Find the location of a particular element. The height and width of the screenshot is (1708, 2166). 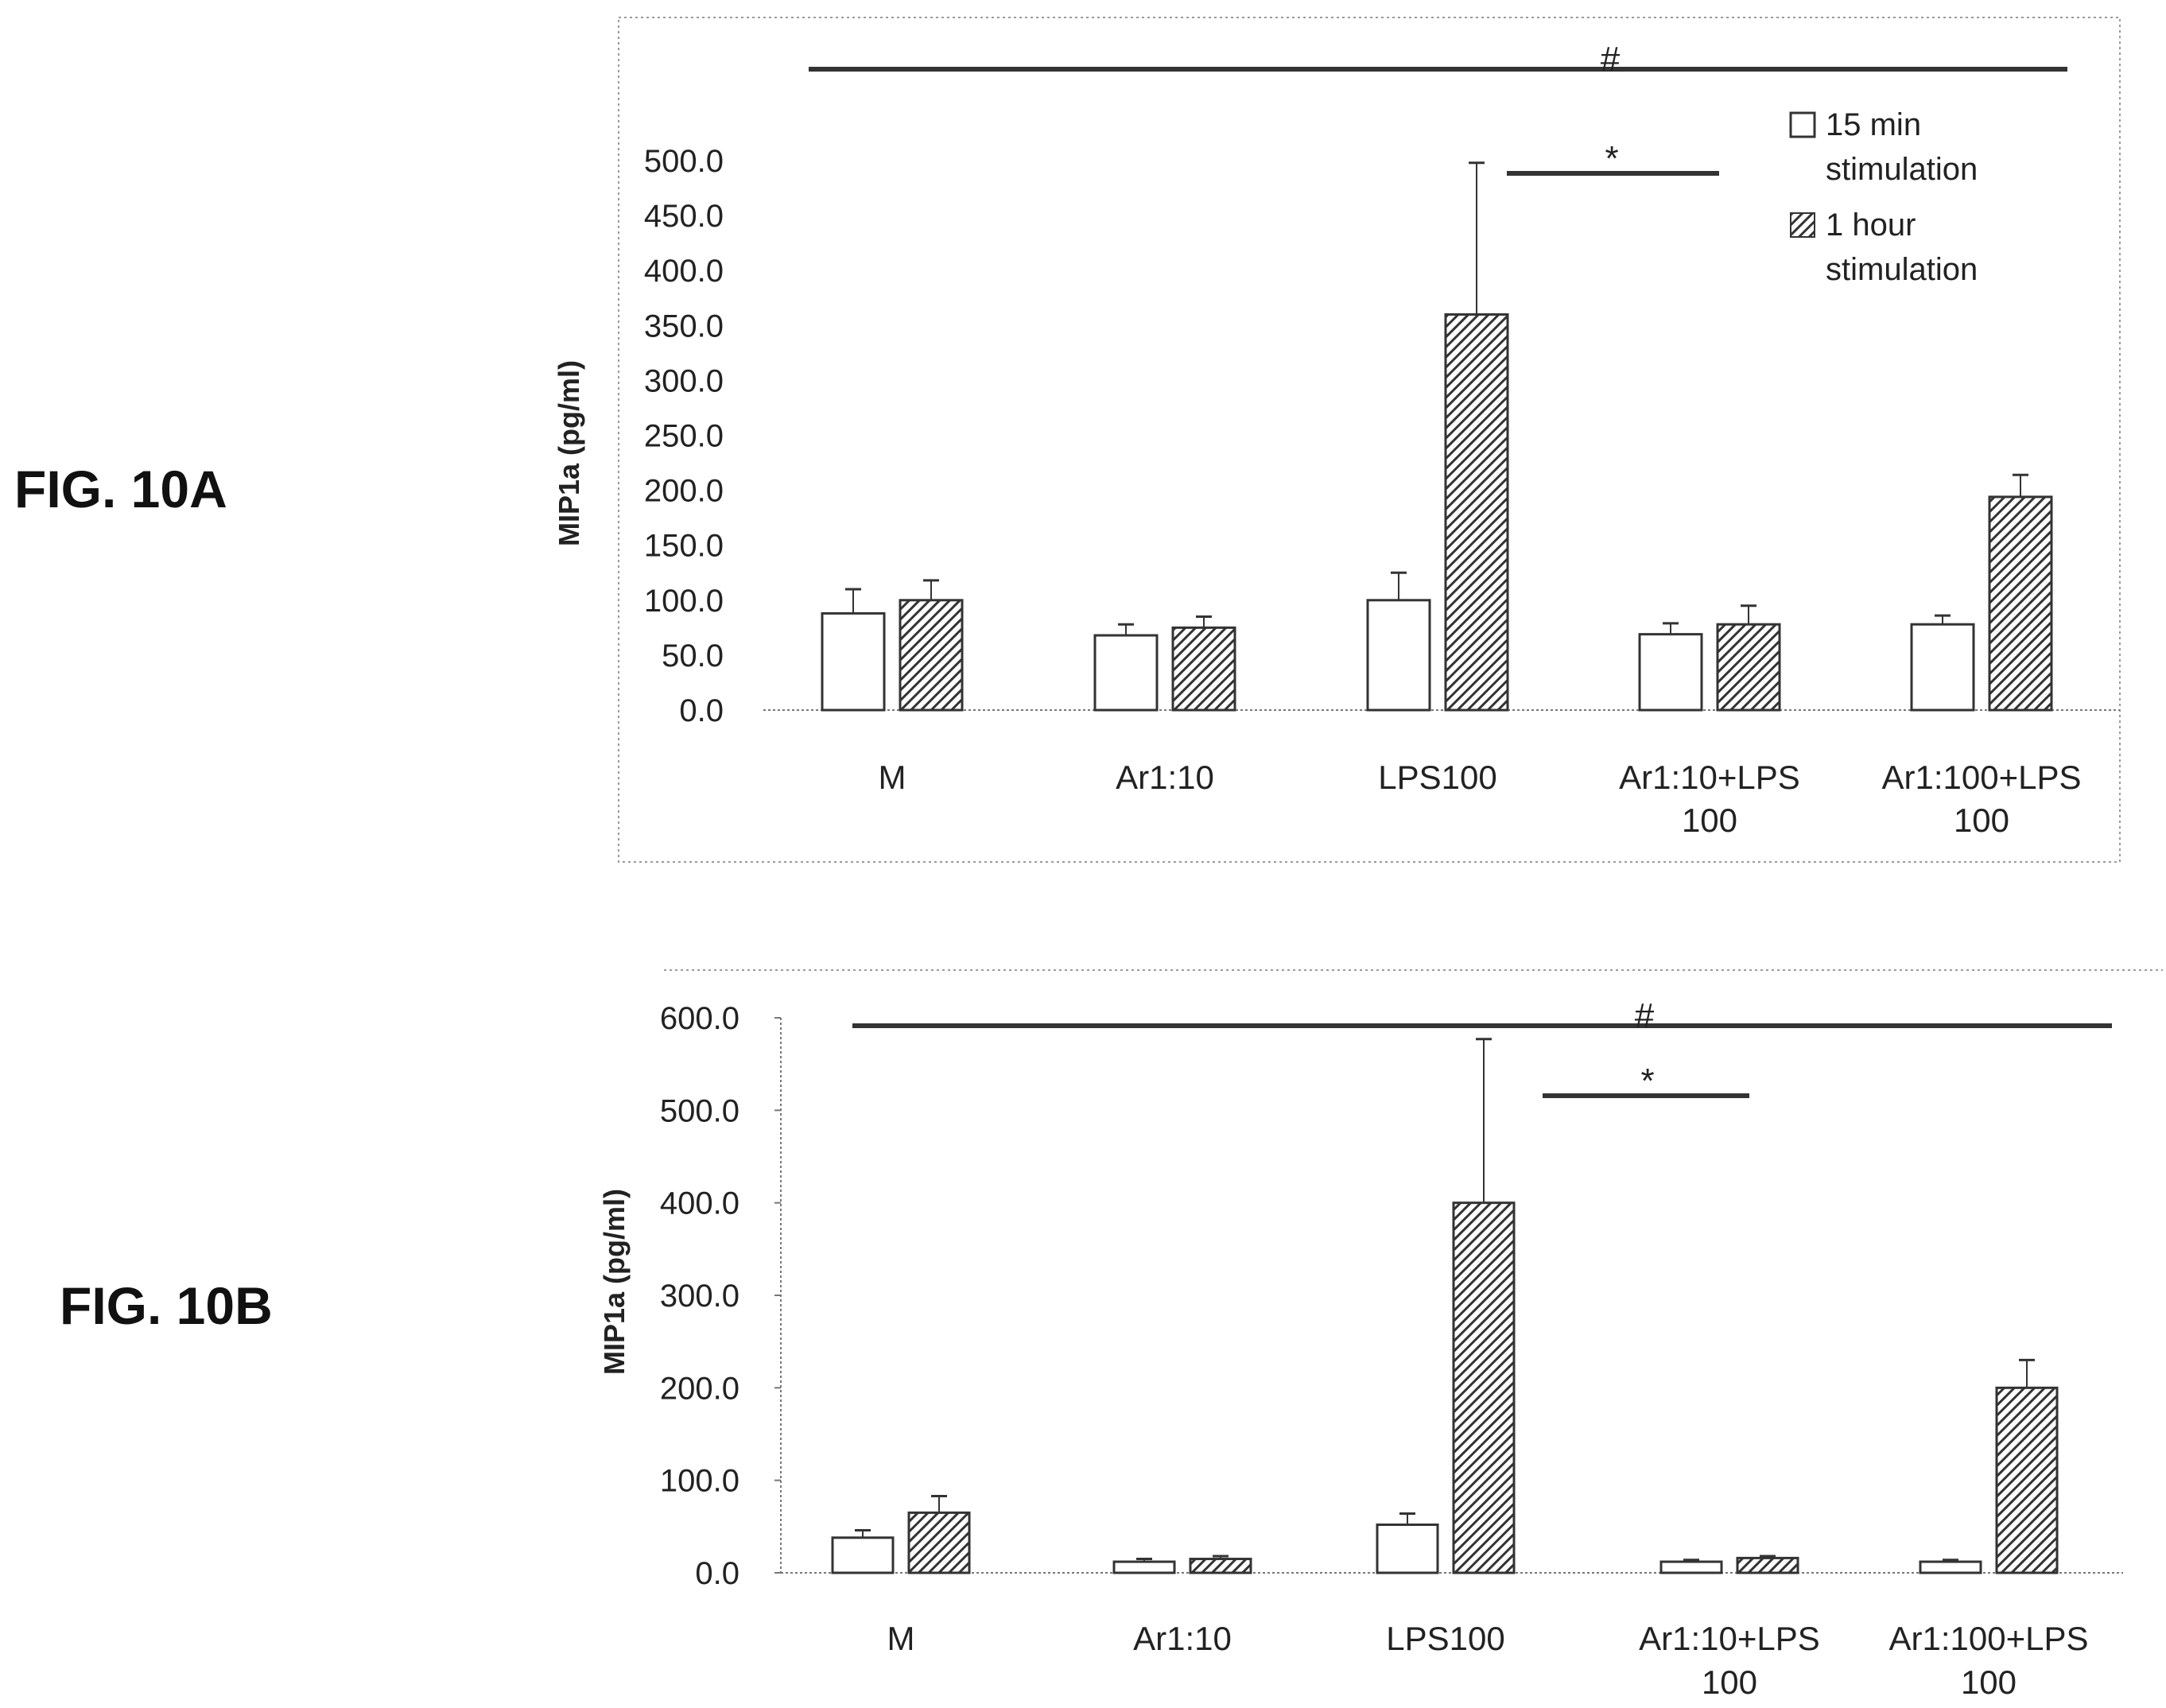

legend-swatch-hatched is located at coordinates (1802, 225).